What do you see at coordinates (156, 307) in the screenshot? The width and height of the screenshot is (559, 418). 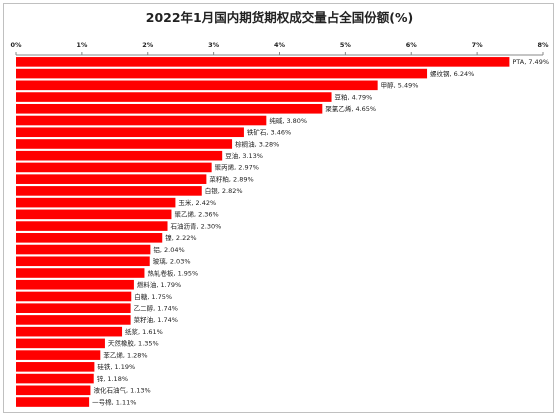 I see `data-label: 乙二醇, 1.74%` at bounding box center [156, 307].